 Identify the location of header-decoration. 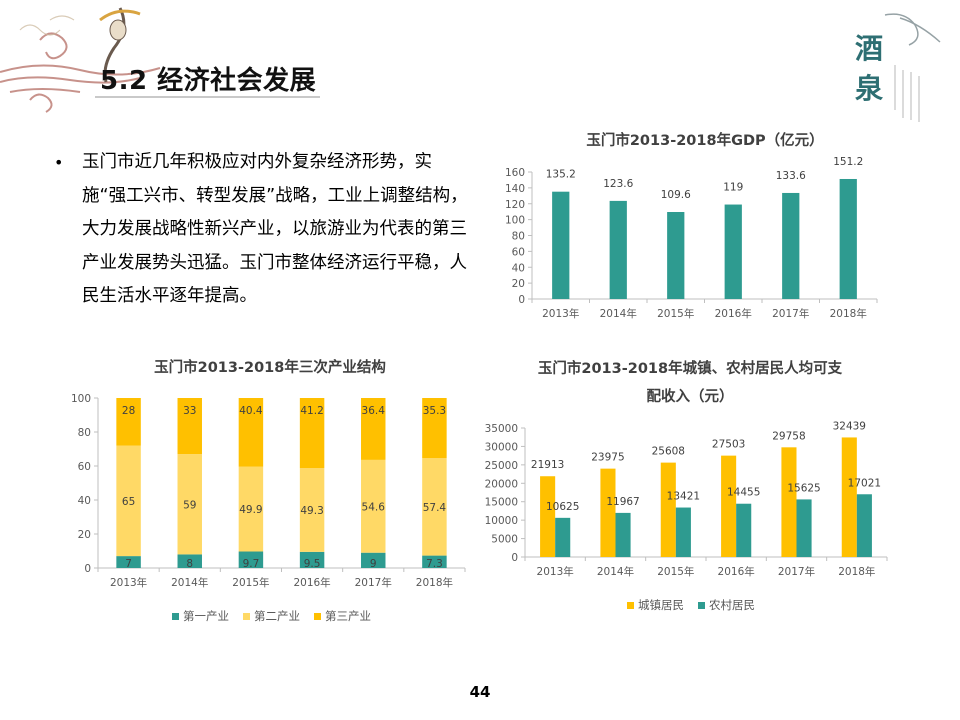
(160, 60).